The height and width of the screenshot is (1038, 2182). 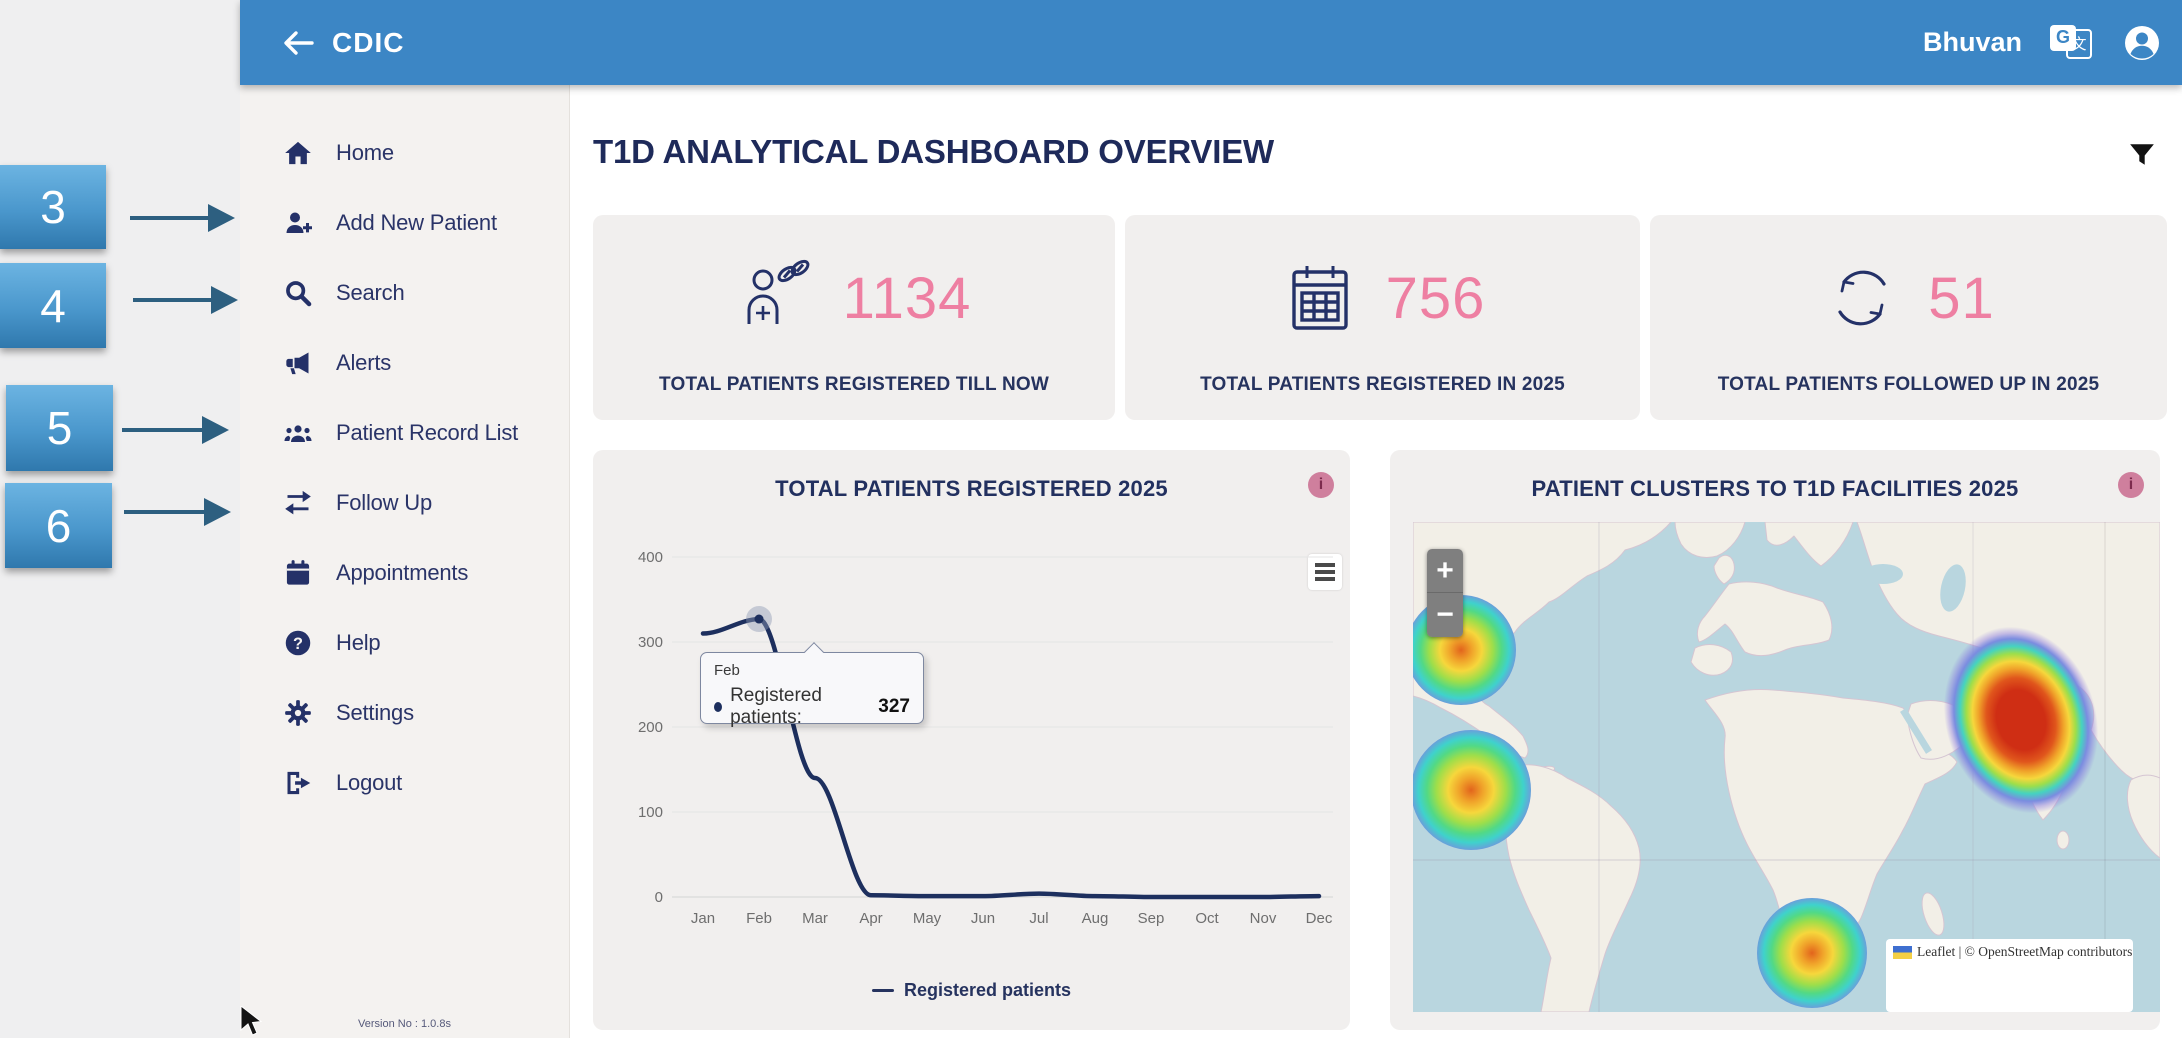 What do you see at coordinates (1908, 384) in the screenshot?
I see `stat-label: TOTAL PATIENTS FOLLOWED UP IN 2025` at bounding box center [1908, 384].